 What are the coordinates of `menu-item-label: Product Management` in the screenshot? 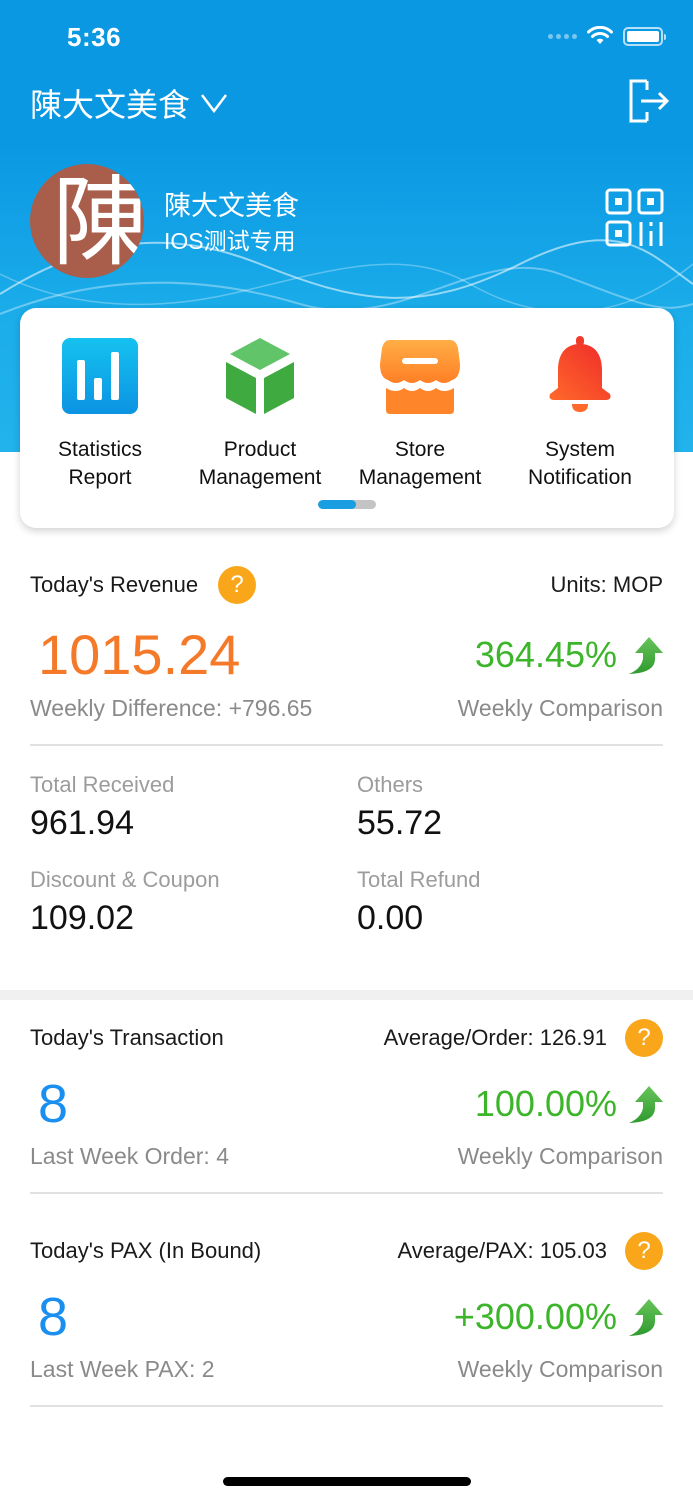 It's located at (260, 463).